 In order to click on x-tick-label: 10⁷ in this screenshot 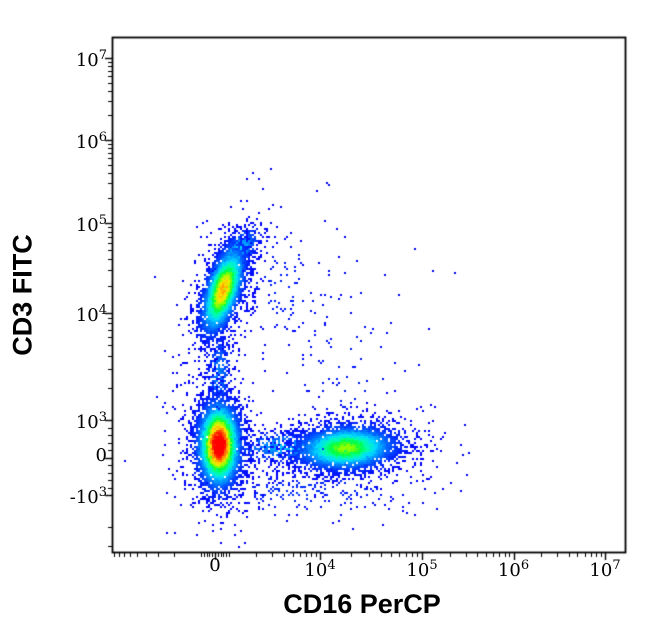, I will do `click(604, 568)`.